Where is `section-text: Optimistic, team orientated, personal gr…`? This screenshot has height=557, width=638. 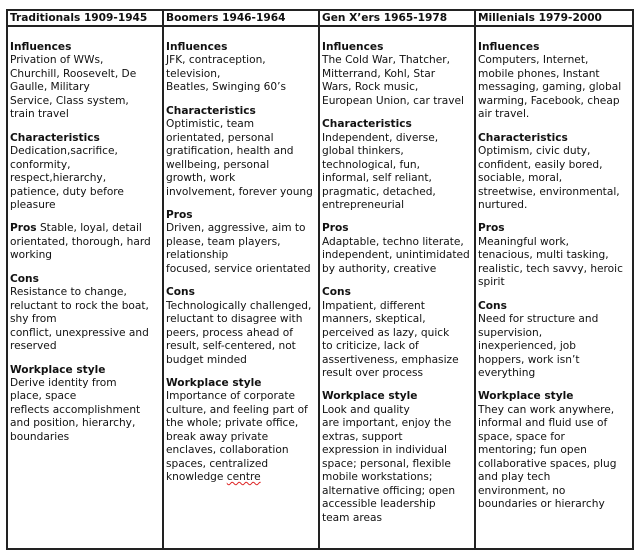 section-text: Optimistic, team orientated, personal gr… is located at coordinates (239, 158).